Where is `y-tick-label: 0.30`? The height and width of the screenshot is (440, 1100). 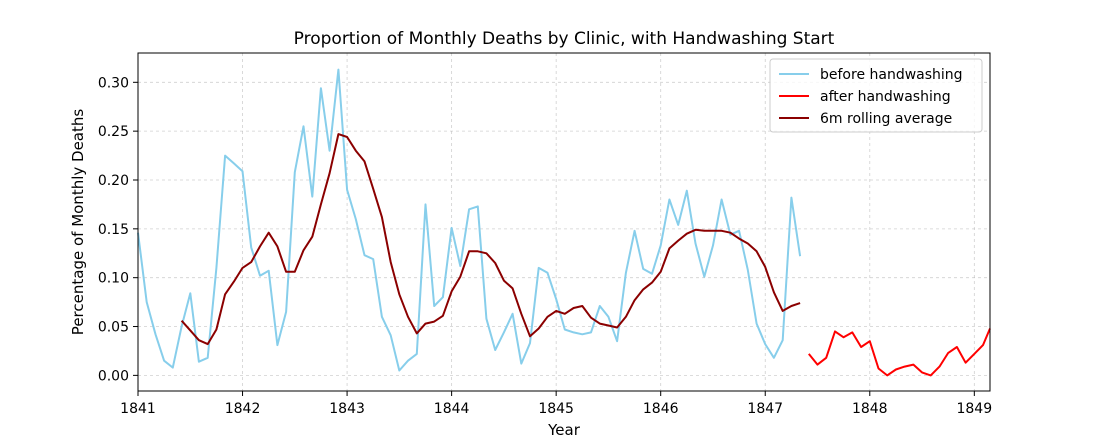
y-tick-label: 0.30 is located at coordinates (113, 83).